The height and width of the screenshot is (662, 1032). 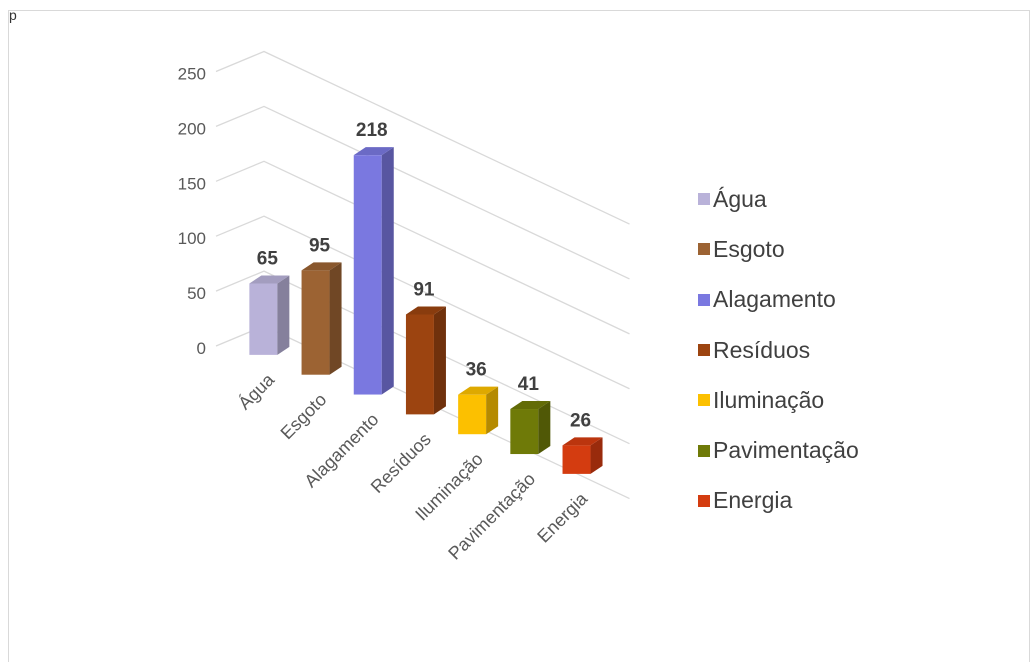 What do you see at coordinates (192, 212) in the screenshot?
I see `y-axis-ticks: 0 50 100 150 200 250` at bounding box center [192, 212].